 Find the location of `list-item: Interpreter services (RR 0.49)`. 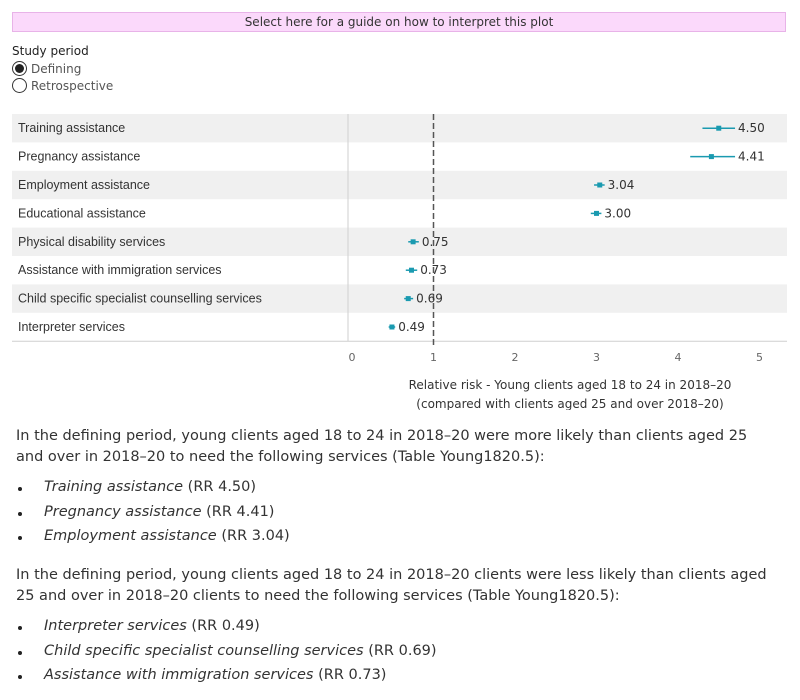

list-item: Interpreter services (RR 0.49) is located at coordinates (396, 626).